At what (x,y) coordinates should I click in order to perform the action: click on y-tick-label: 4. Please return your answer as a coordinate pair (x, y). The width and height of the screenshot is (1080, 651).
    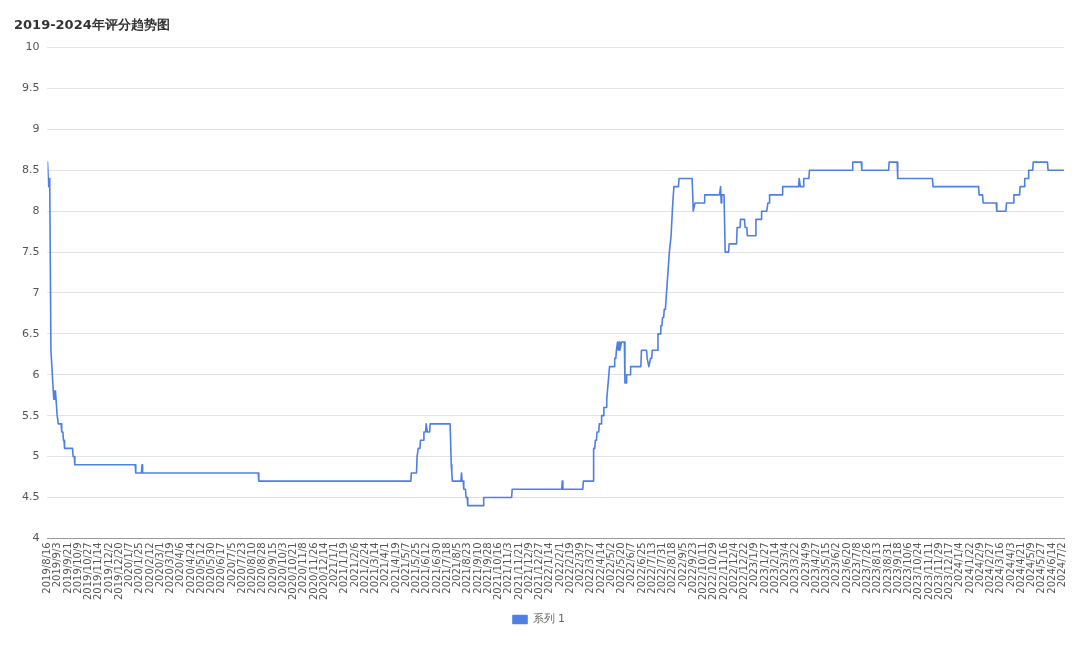
    Looking at the image, I should click on (36, 538).